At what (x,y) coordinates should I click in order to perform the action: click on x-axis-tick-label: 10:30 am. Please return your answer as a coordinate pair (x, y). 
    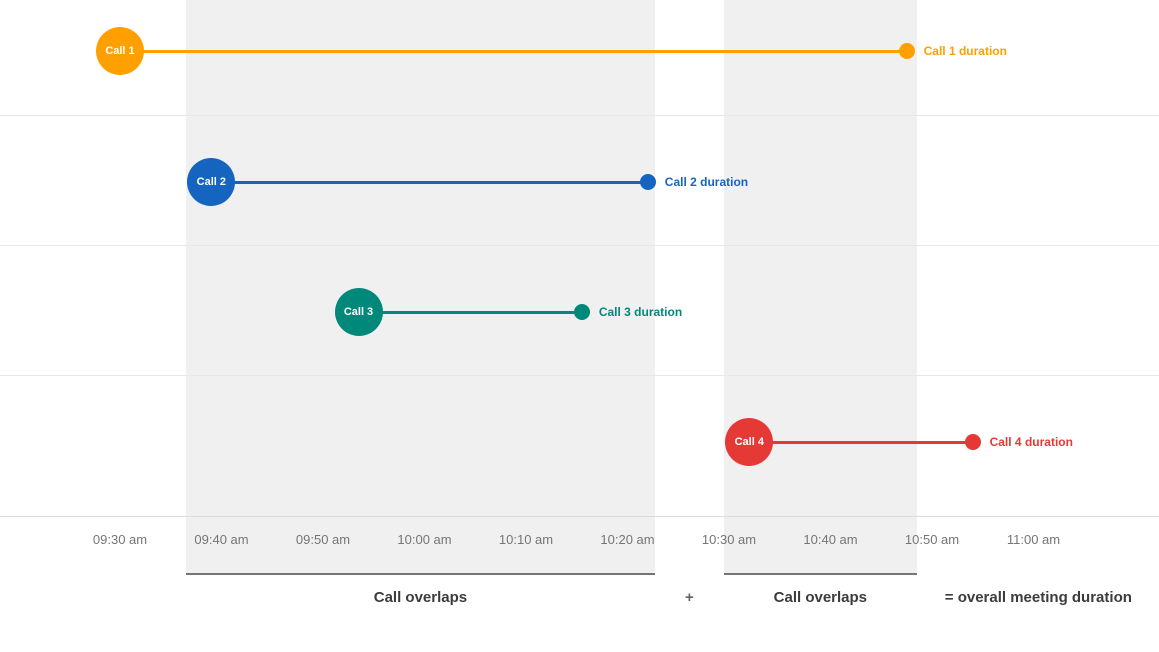
    Looking at the image, I should click on (729, 539).